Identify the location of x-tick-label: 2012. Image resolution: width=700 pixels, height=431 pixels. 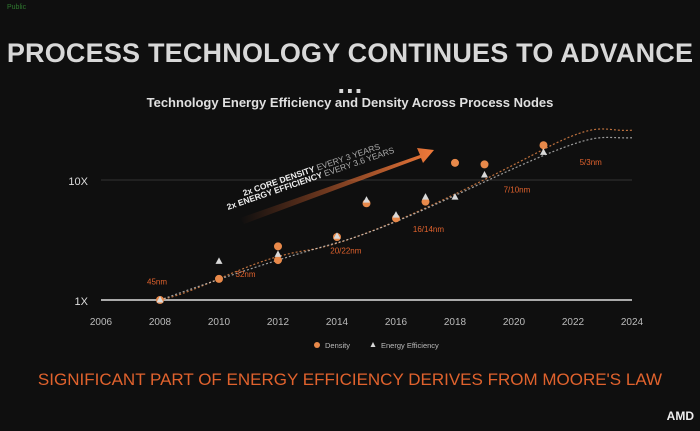
(278, 322).